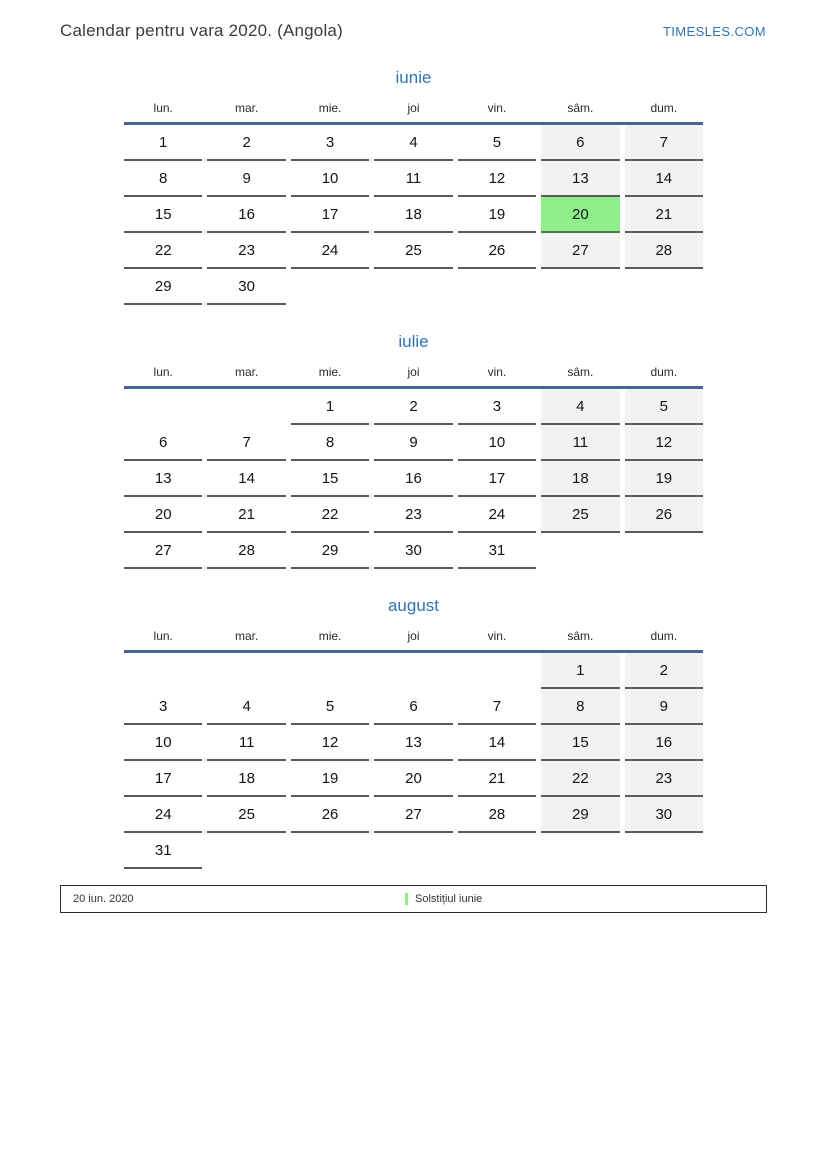 This screenshot has width=827, height=1169. Describe the element at coordinates (580, 143) in the screenshot. I see `day-cell-iunie-6: 6` at that location.